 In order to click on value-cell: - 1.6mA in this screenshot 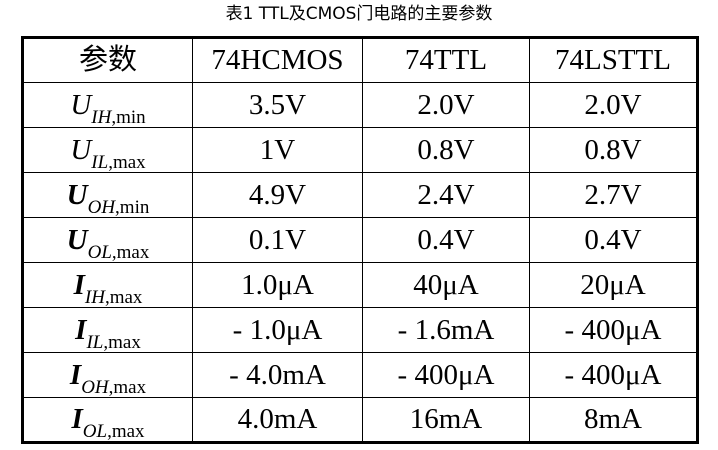, I will do `click(446, 330)`.